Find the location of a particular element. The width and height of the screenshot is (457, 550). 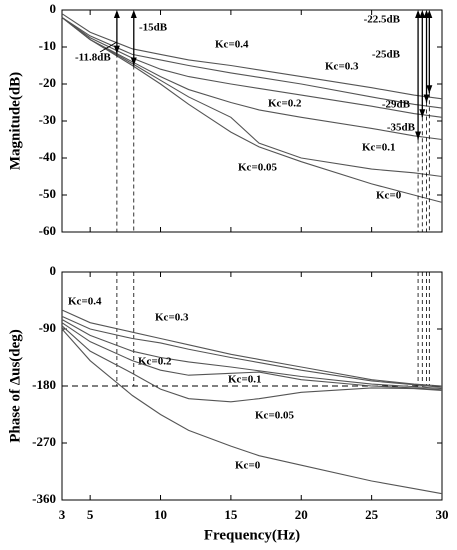

x-tick-label: 25 is located at coordinates (372, 514).